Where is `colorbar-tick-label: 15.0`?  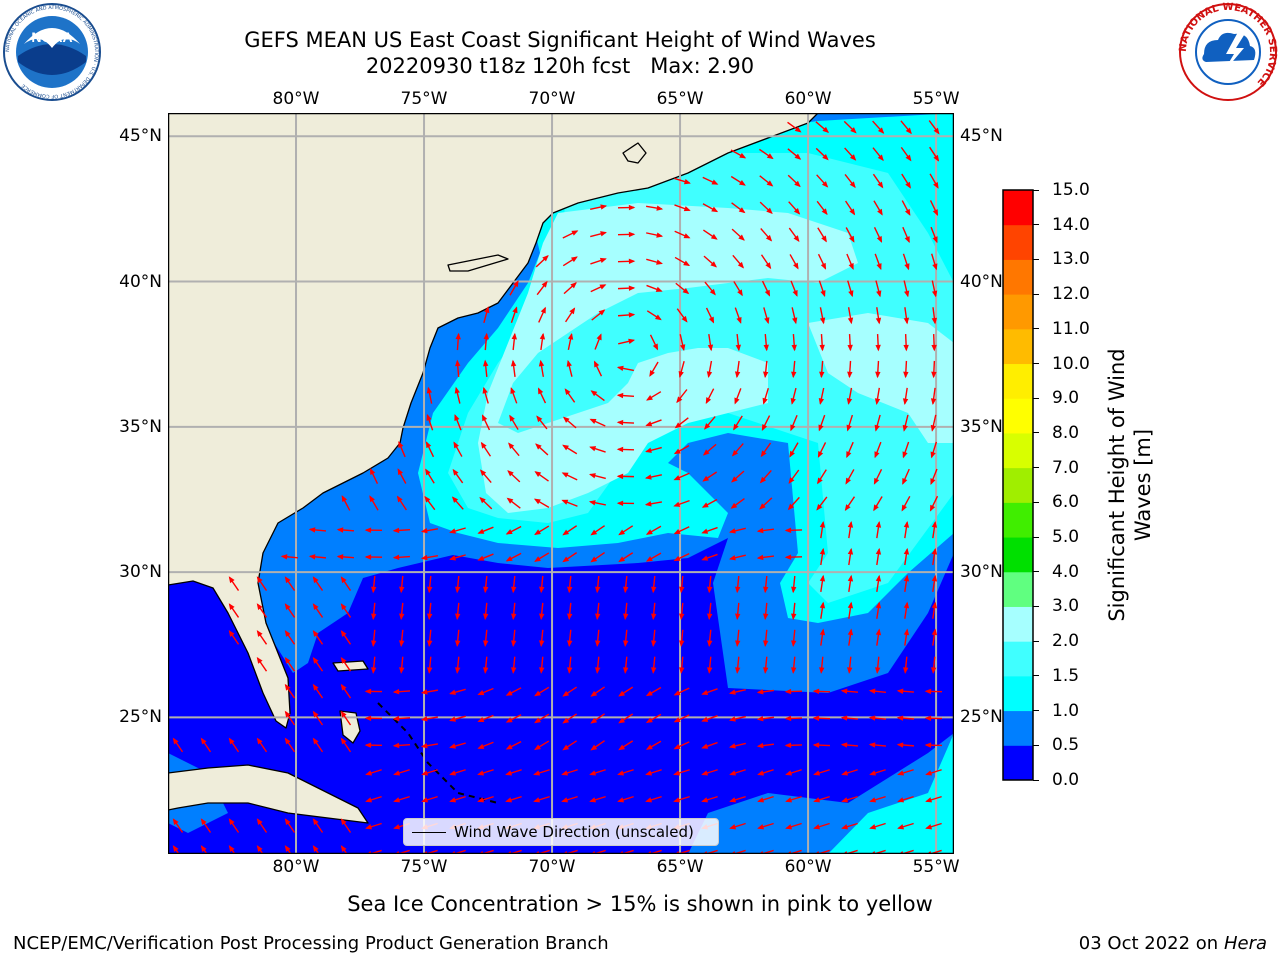
colorbar-tick-label: 15.0 is located at coordinates (1071, 190).